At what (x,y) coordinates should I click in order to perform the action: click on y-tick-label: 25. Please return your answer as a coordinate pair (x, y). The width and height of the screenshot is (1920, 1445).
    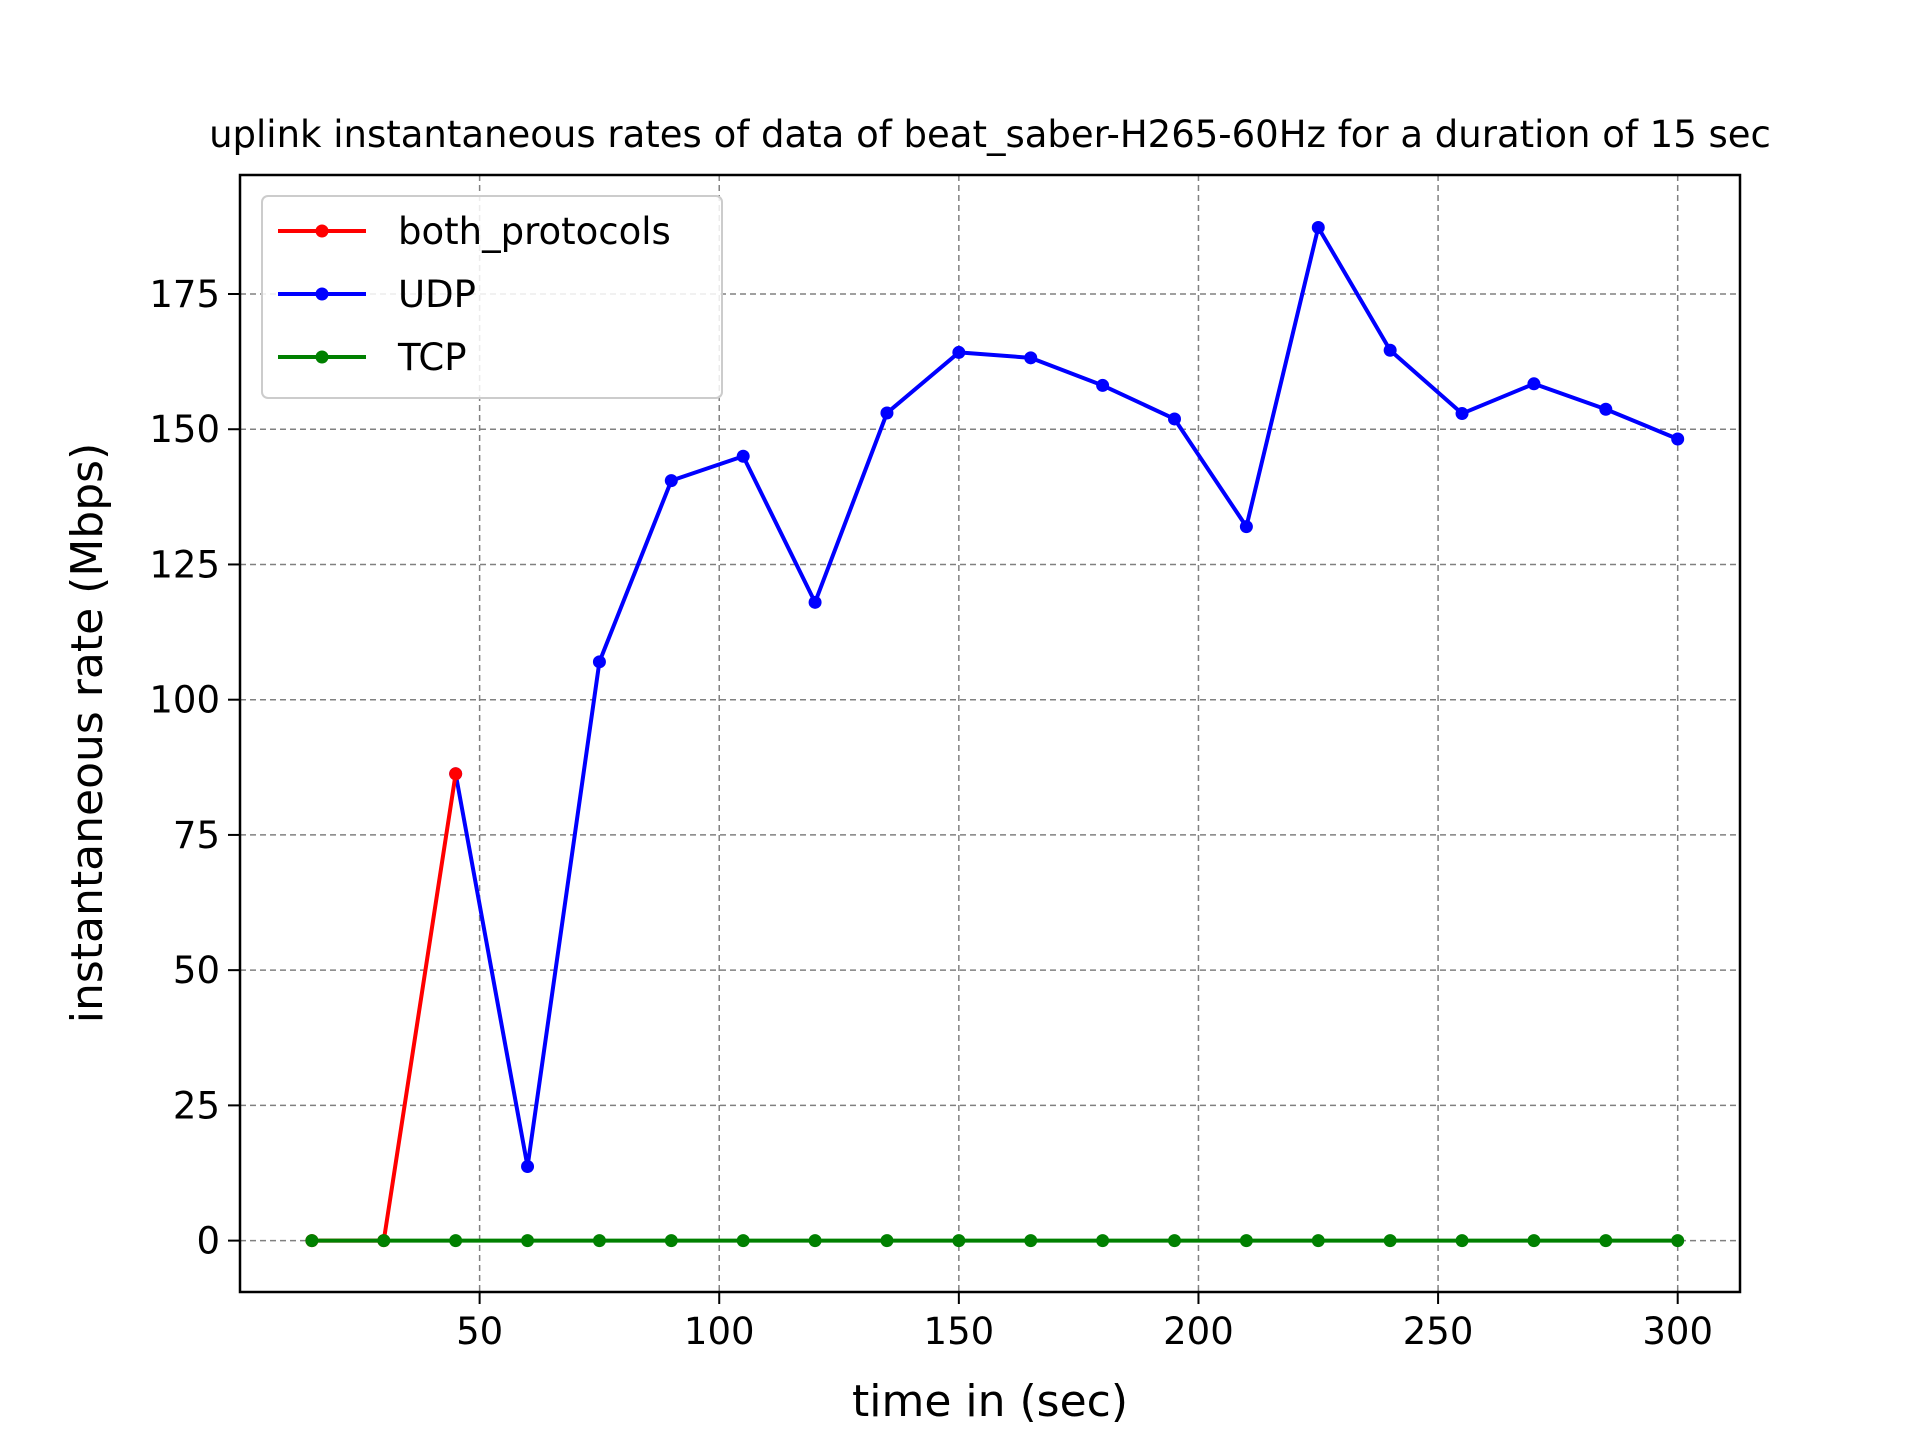
    Looking at the image, I should click on (196, 1105).